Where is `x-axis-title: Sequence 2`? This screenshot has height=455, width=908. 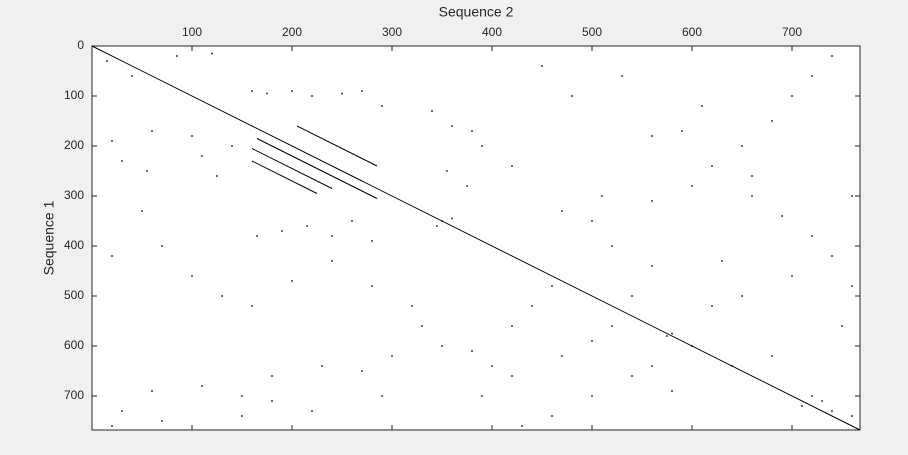
x-axis-title: Sequence 2 is located at coordinates (476, 12).